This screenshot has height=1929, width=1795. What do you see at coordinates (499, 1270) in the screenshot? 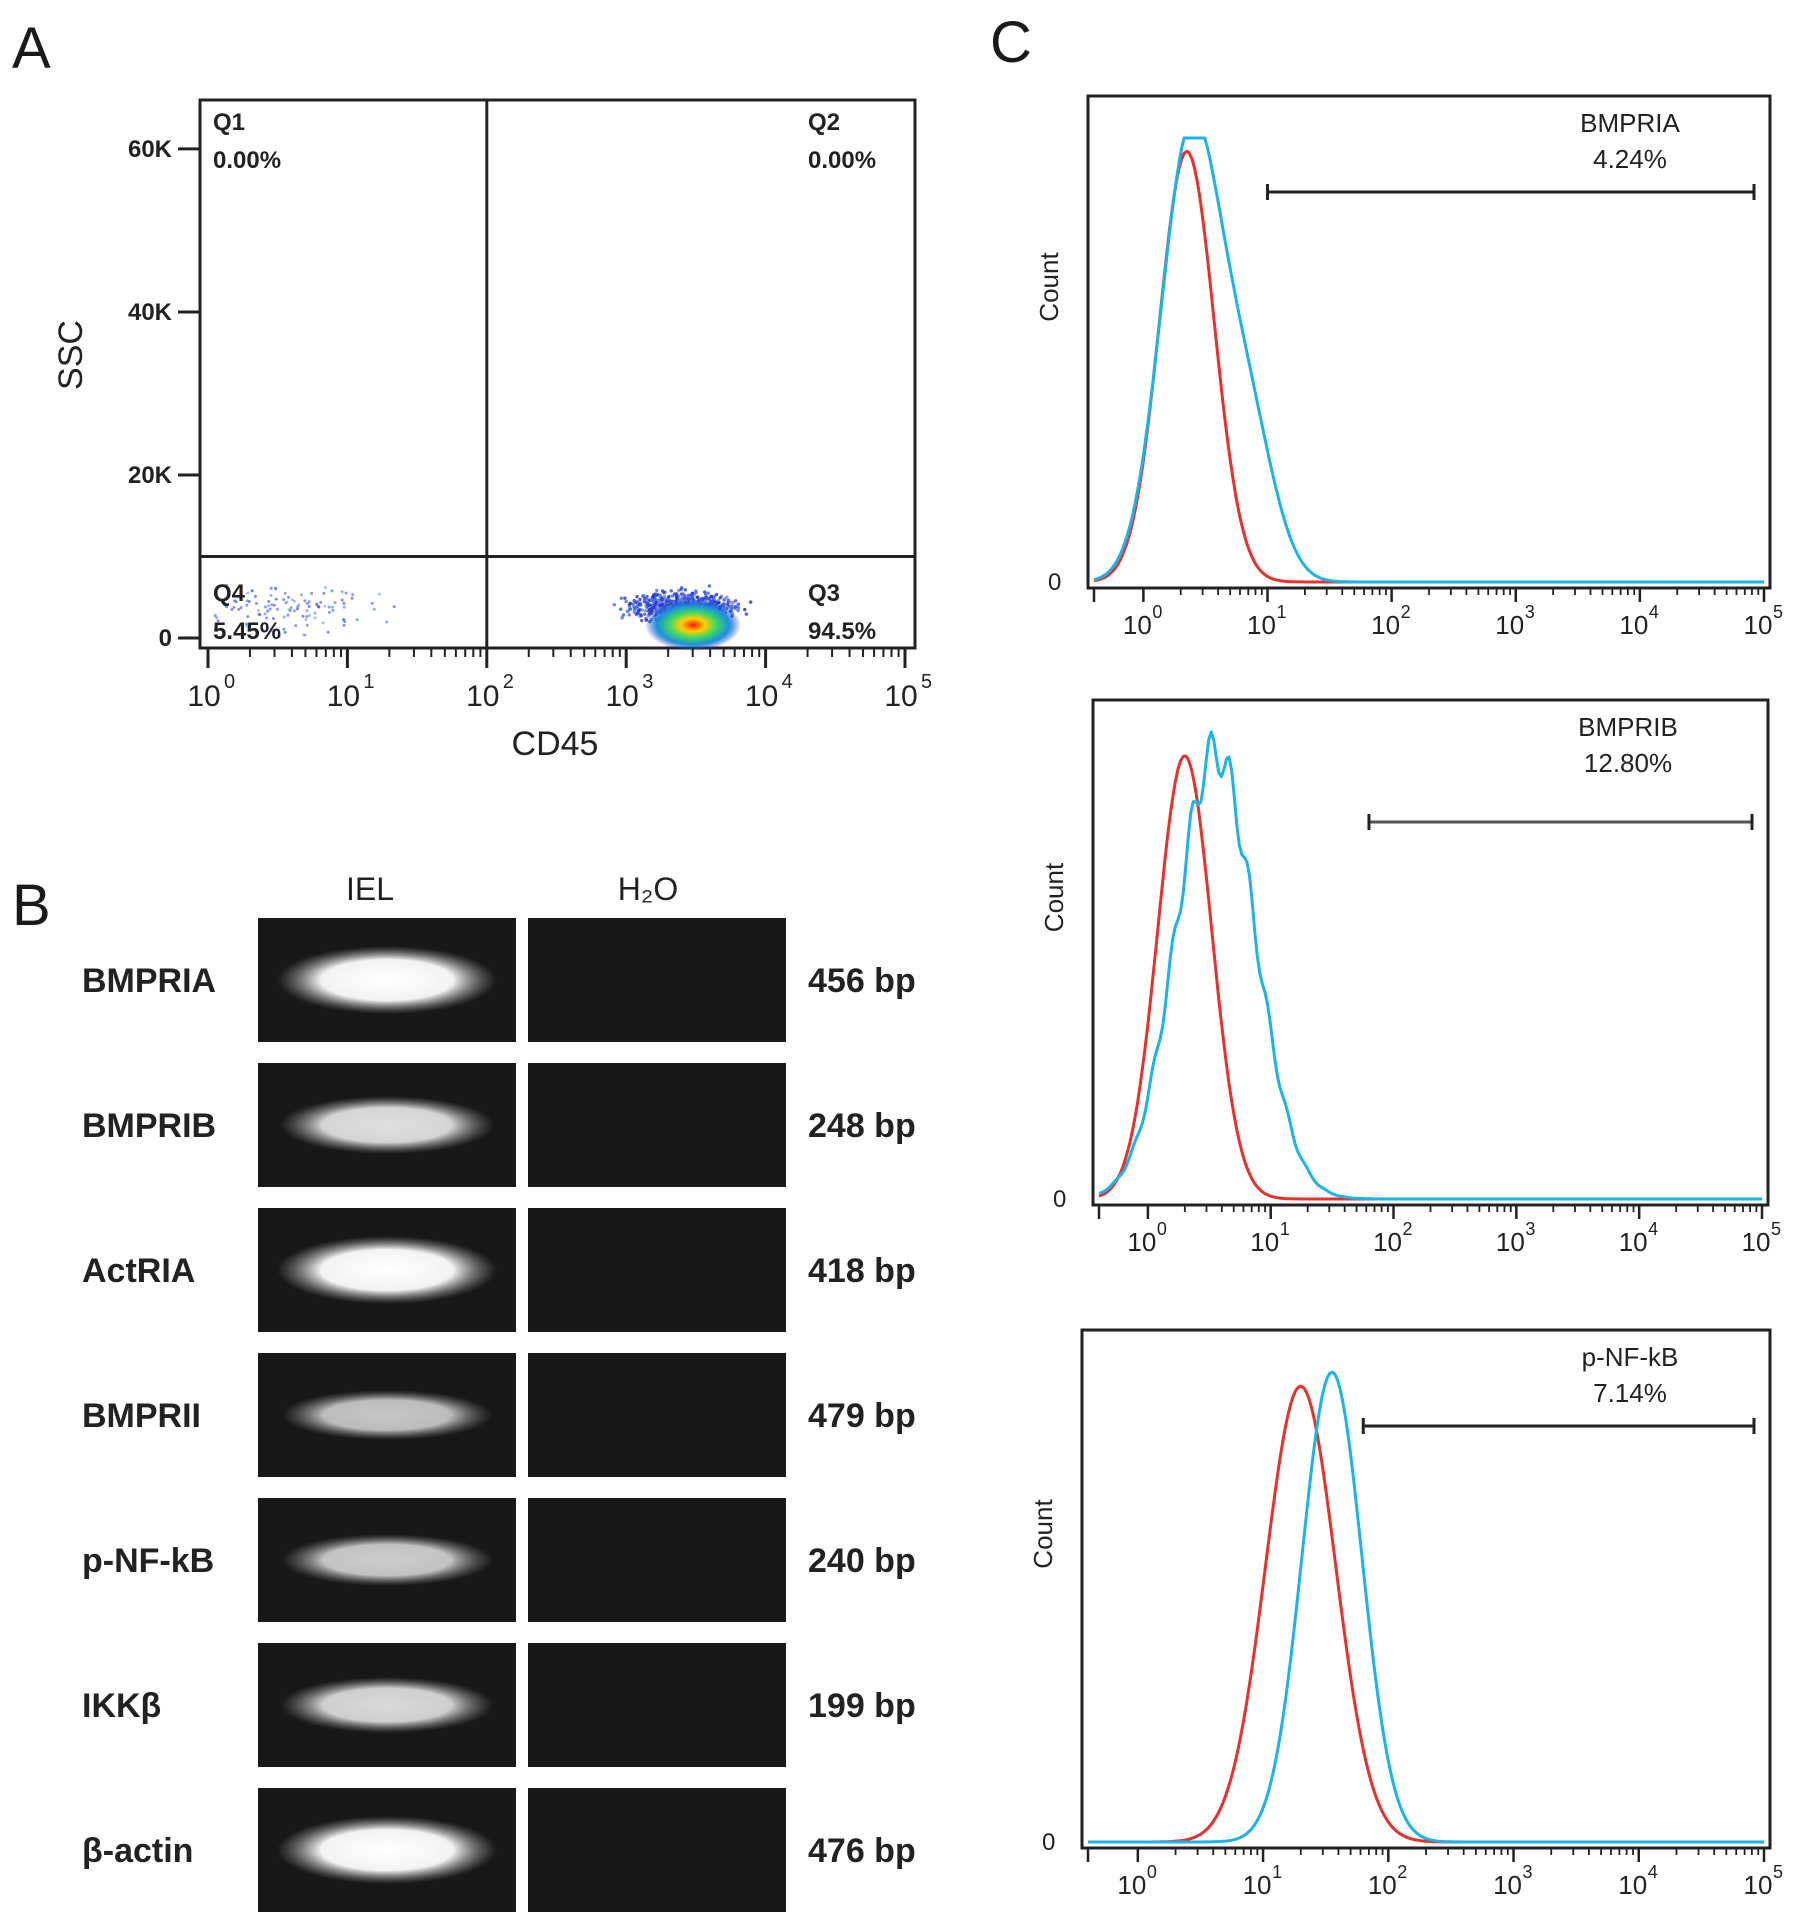
I see `gel-row: ActRIA 418 bp` at bounding box center [499, 1270].